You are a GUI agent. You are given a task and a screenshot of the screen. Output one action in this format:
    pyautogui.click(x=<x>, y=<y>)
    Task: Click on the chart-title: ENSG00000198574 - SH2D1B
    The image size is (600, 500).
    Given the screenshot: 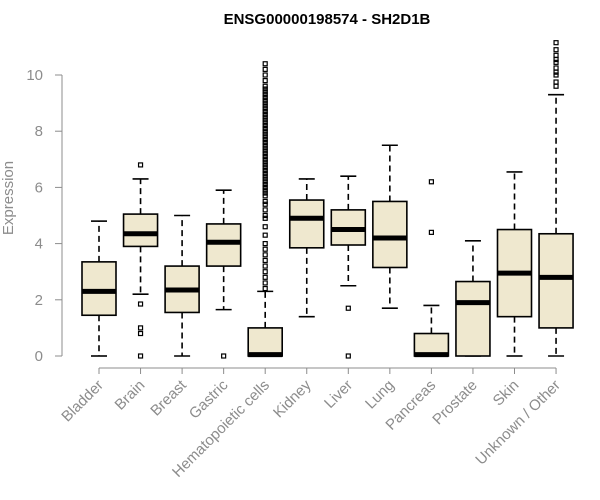 What is the action you would take?
    pyautogui.click(x=327, y=19)
    